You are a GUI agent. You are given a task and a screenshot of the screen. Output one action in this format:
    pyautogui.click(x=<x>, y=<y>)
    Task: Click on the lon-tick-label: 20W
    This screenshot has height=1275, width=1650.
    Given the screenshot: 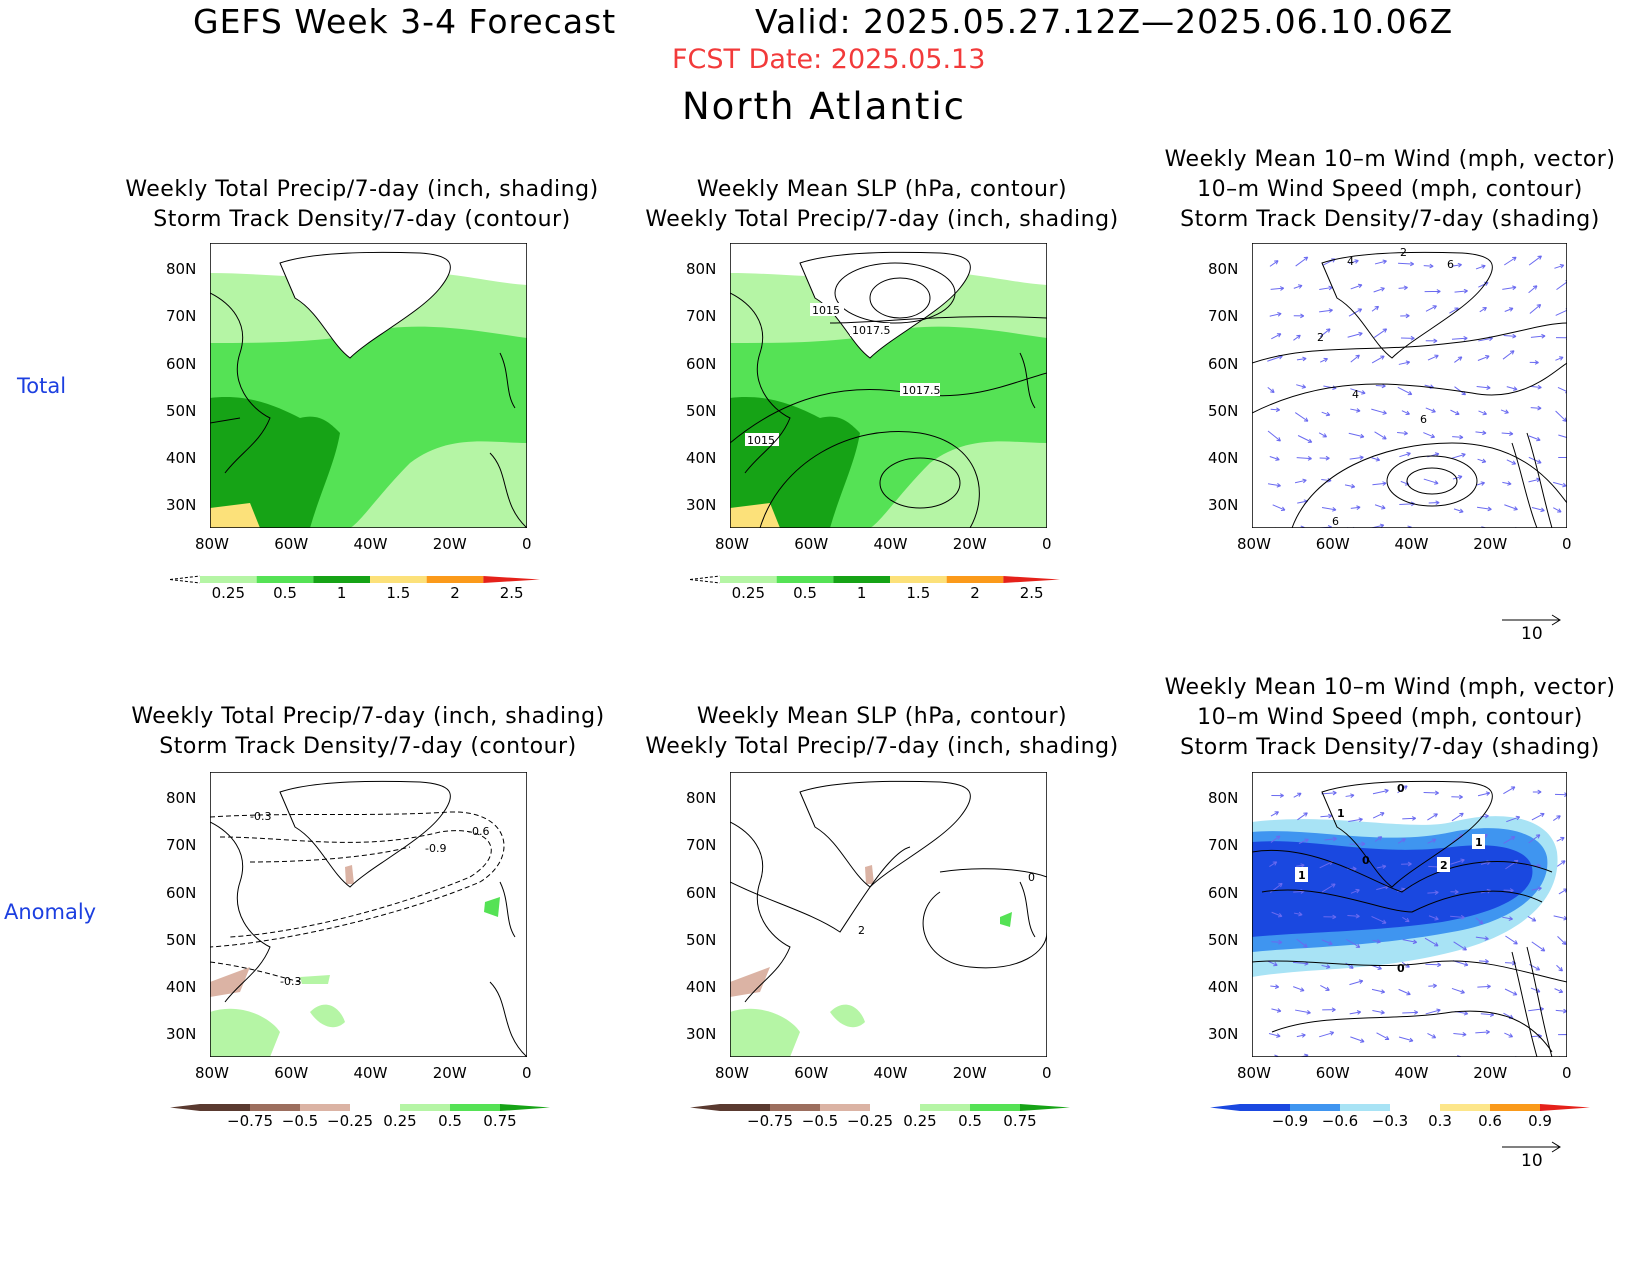 What is the action you would take?
    pyautogui.click(x=1490, y=544)
    